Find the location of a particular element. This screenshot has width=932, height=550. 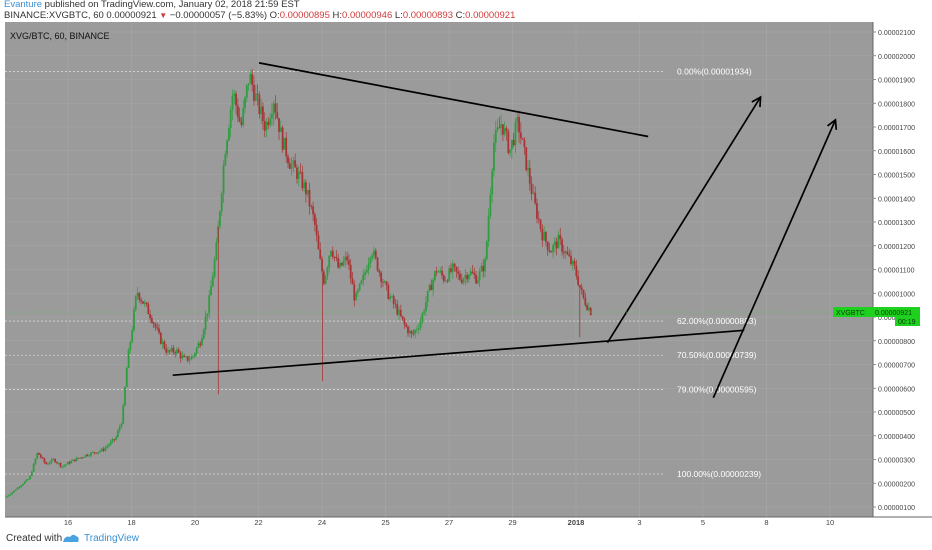

author-link: Evanture is located at coordinates (23, 5).